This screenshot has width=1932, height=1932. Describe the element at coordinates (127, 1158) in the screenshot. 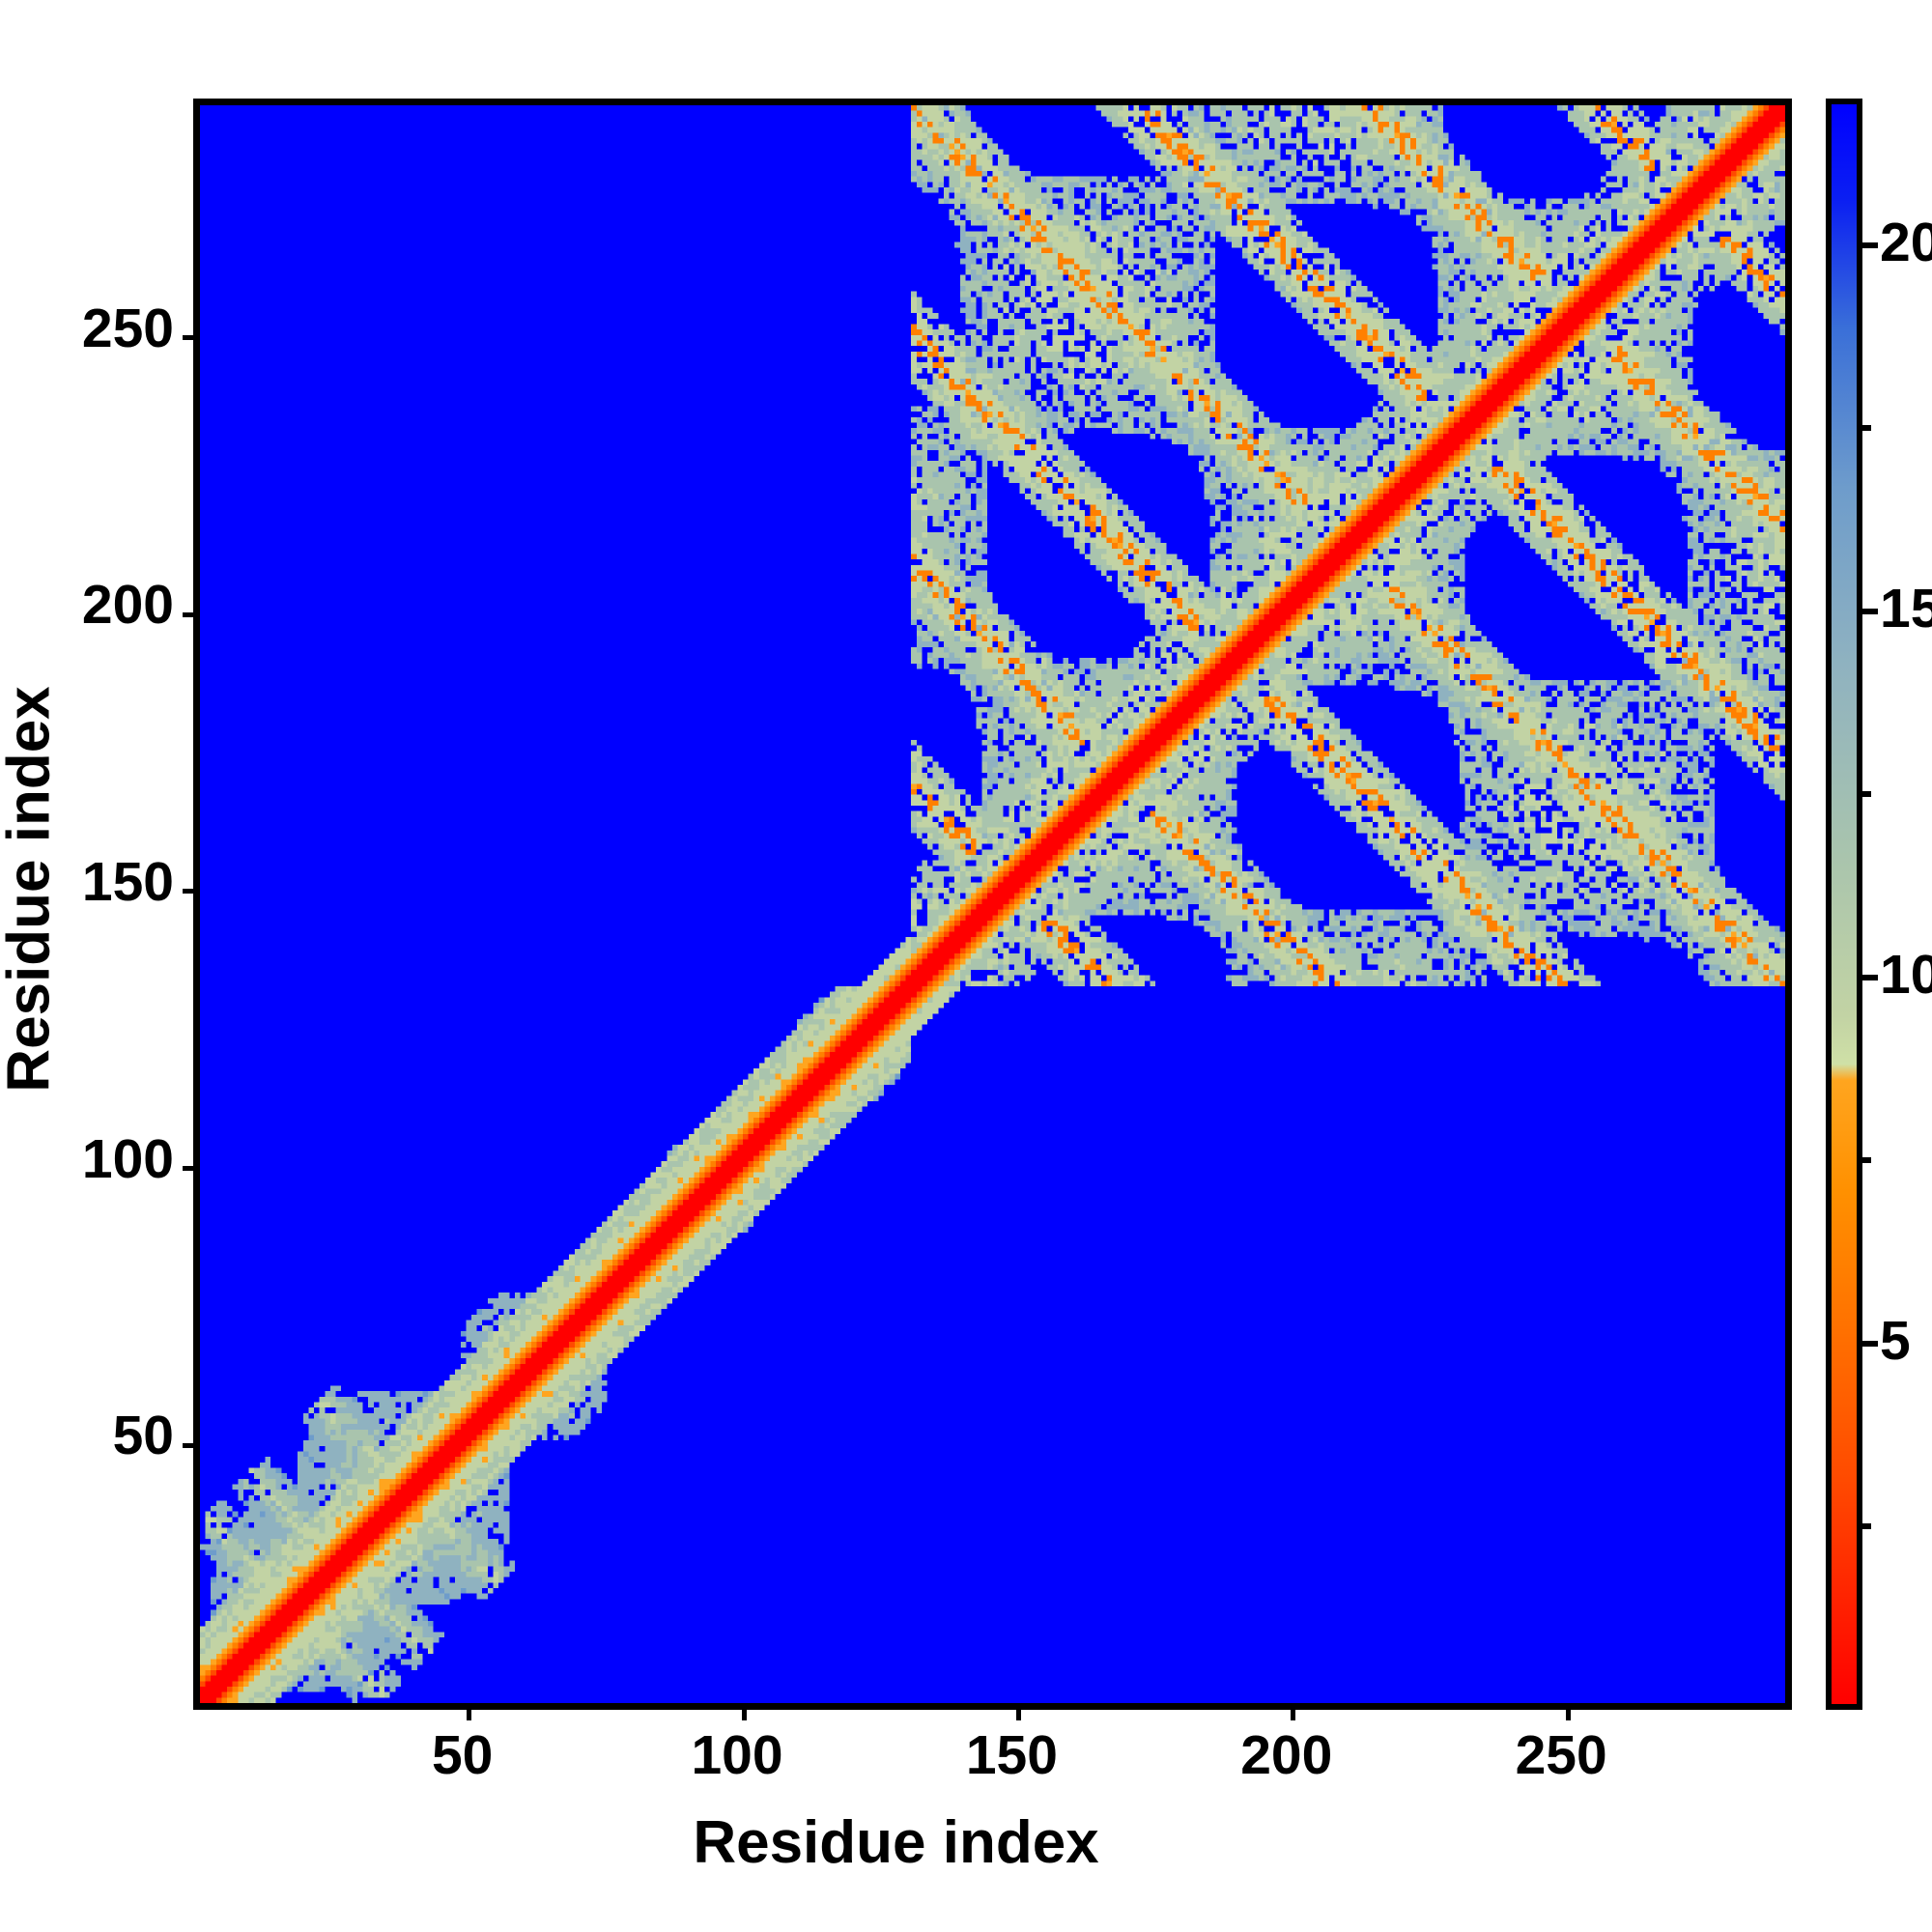

I see `y-tick-label-100: 100` at that location.